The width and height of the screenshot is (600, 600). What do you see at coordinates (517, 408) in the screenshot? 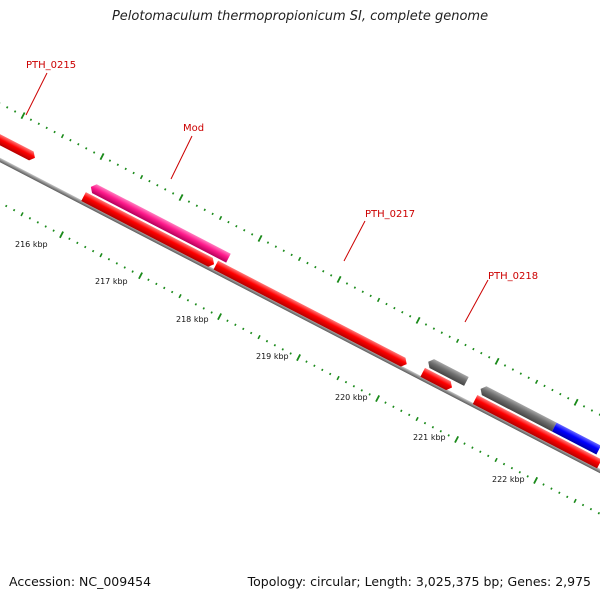
I see `cds-right-gray` at bounding box center [517, 408].